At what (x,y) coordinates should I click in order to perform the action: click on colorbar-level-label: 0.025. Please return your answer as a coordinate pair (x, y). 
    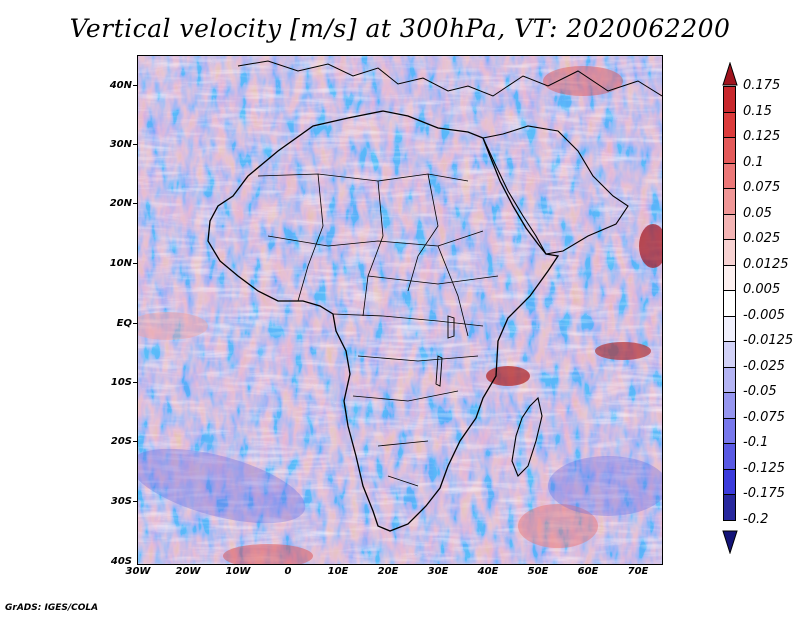
    Looking at the image, I should click on (762, 239).